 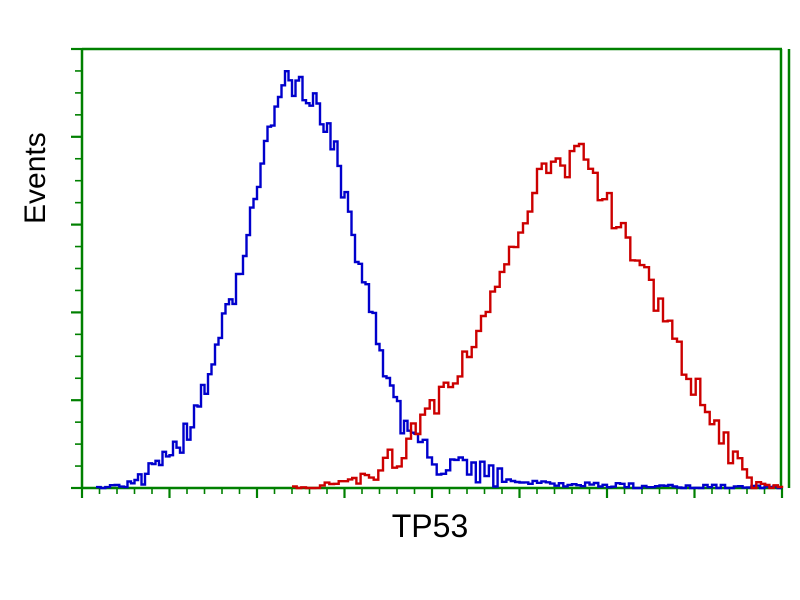 I want to click on y-axis-ticks, so click(x=76, y=268).